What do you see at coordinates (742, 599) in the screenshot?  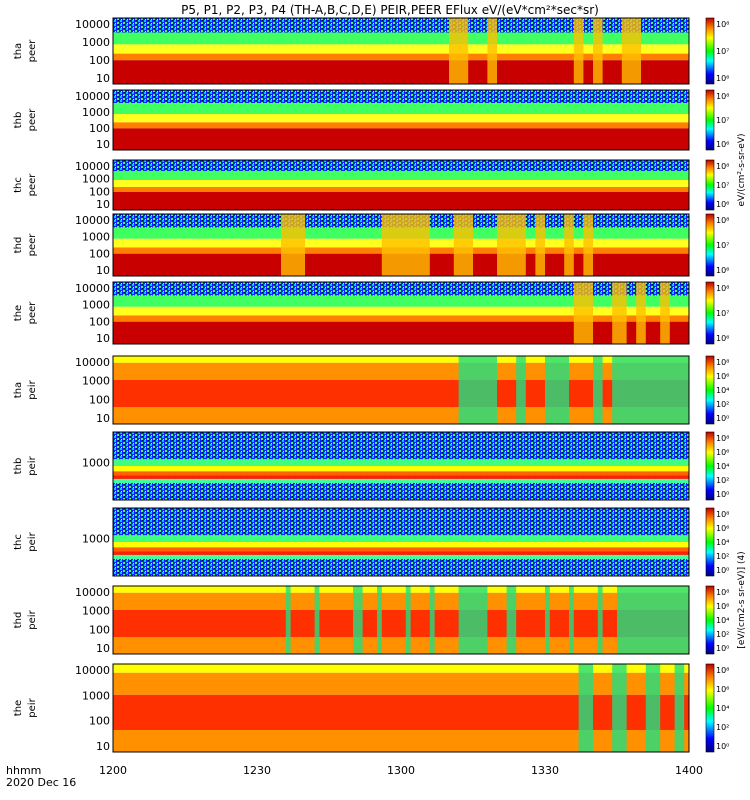 I see `colorbar-label-ion: [eV/(cm2-s sr-eV)] (4)` at bounding box center [742, 599].